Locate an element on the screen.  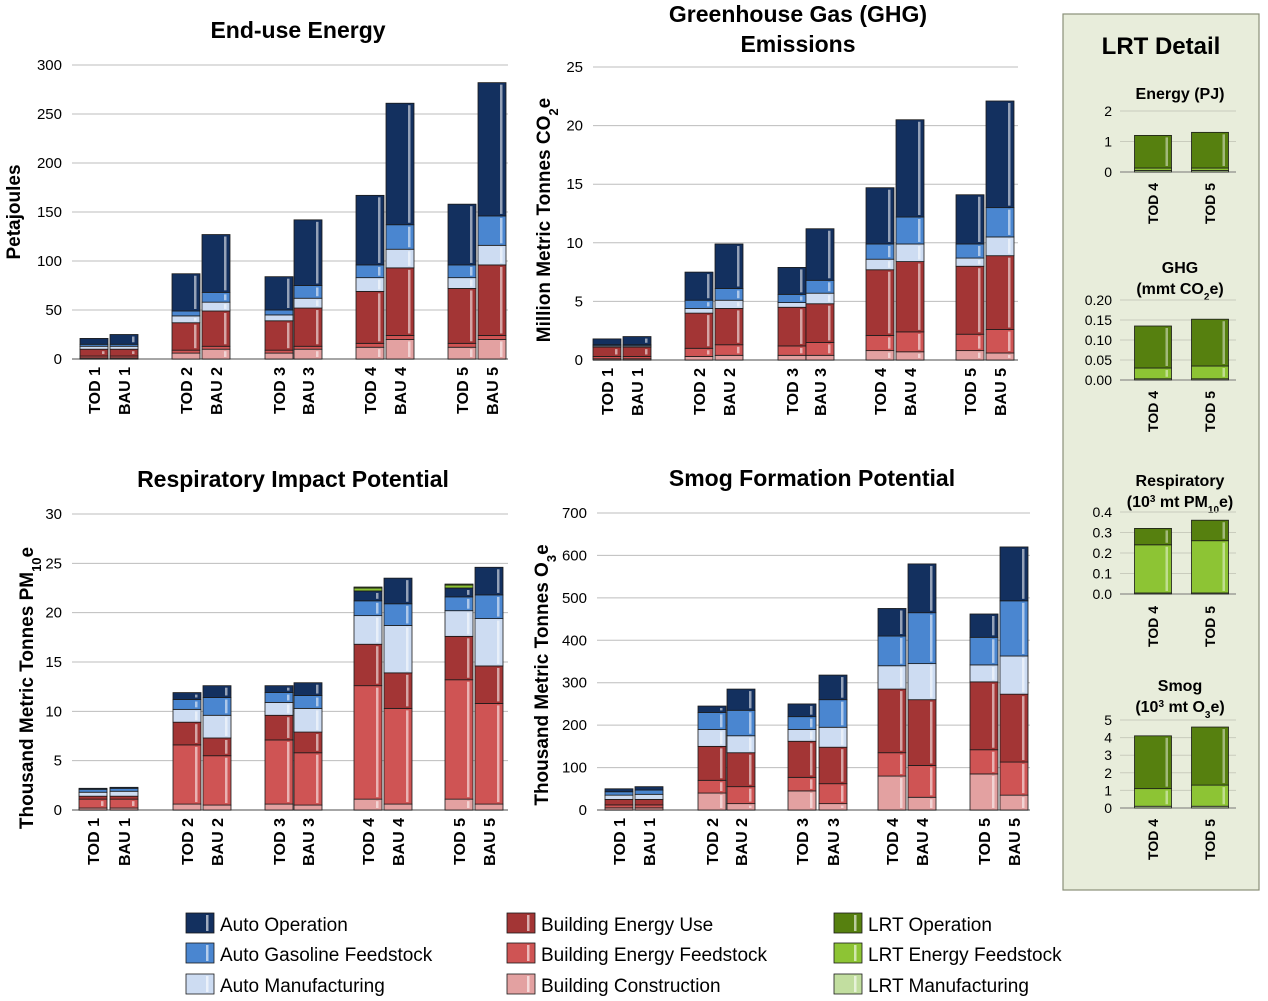
lrt-y-tick-label: 0.10 is located at coordinates (1098, 340).